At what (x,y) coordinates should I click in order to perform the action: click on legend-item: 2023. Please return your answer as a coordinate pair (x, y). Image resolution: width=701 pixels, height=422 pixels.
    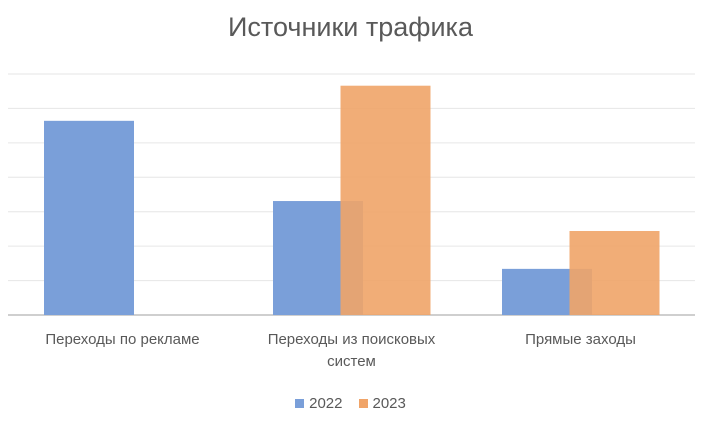
    Looking at the image, I should click on (382, 403).